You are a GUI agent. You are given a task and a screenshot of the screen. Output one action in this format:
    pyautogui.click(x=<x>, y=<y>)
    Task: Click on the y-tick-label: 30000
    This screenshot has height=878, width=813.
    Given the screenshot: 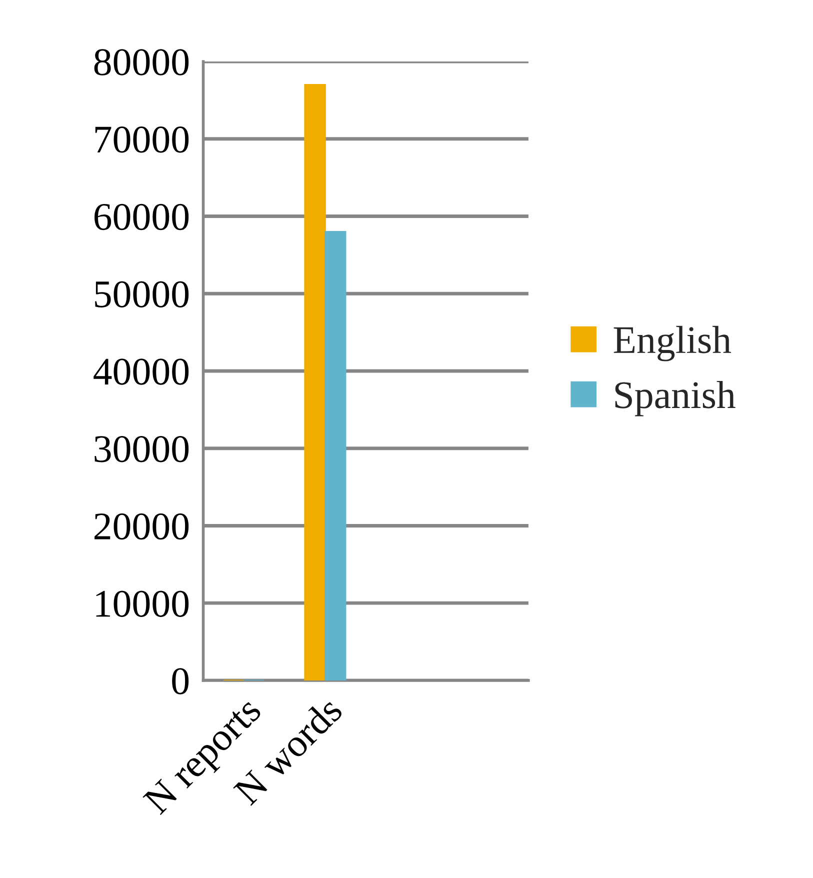 What is the action you would take?
    pyautogui.click(x=141, y=449)
    